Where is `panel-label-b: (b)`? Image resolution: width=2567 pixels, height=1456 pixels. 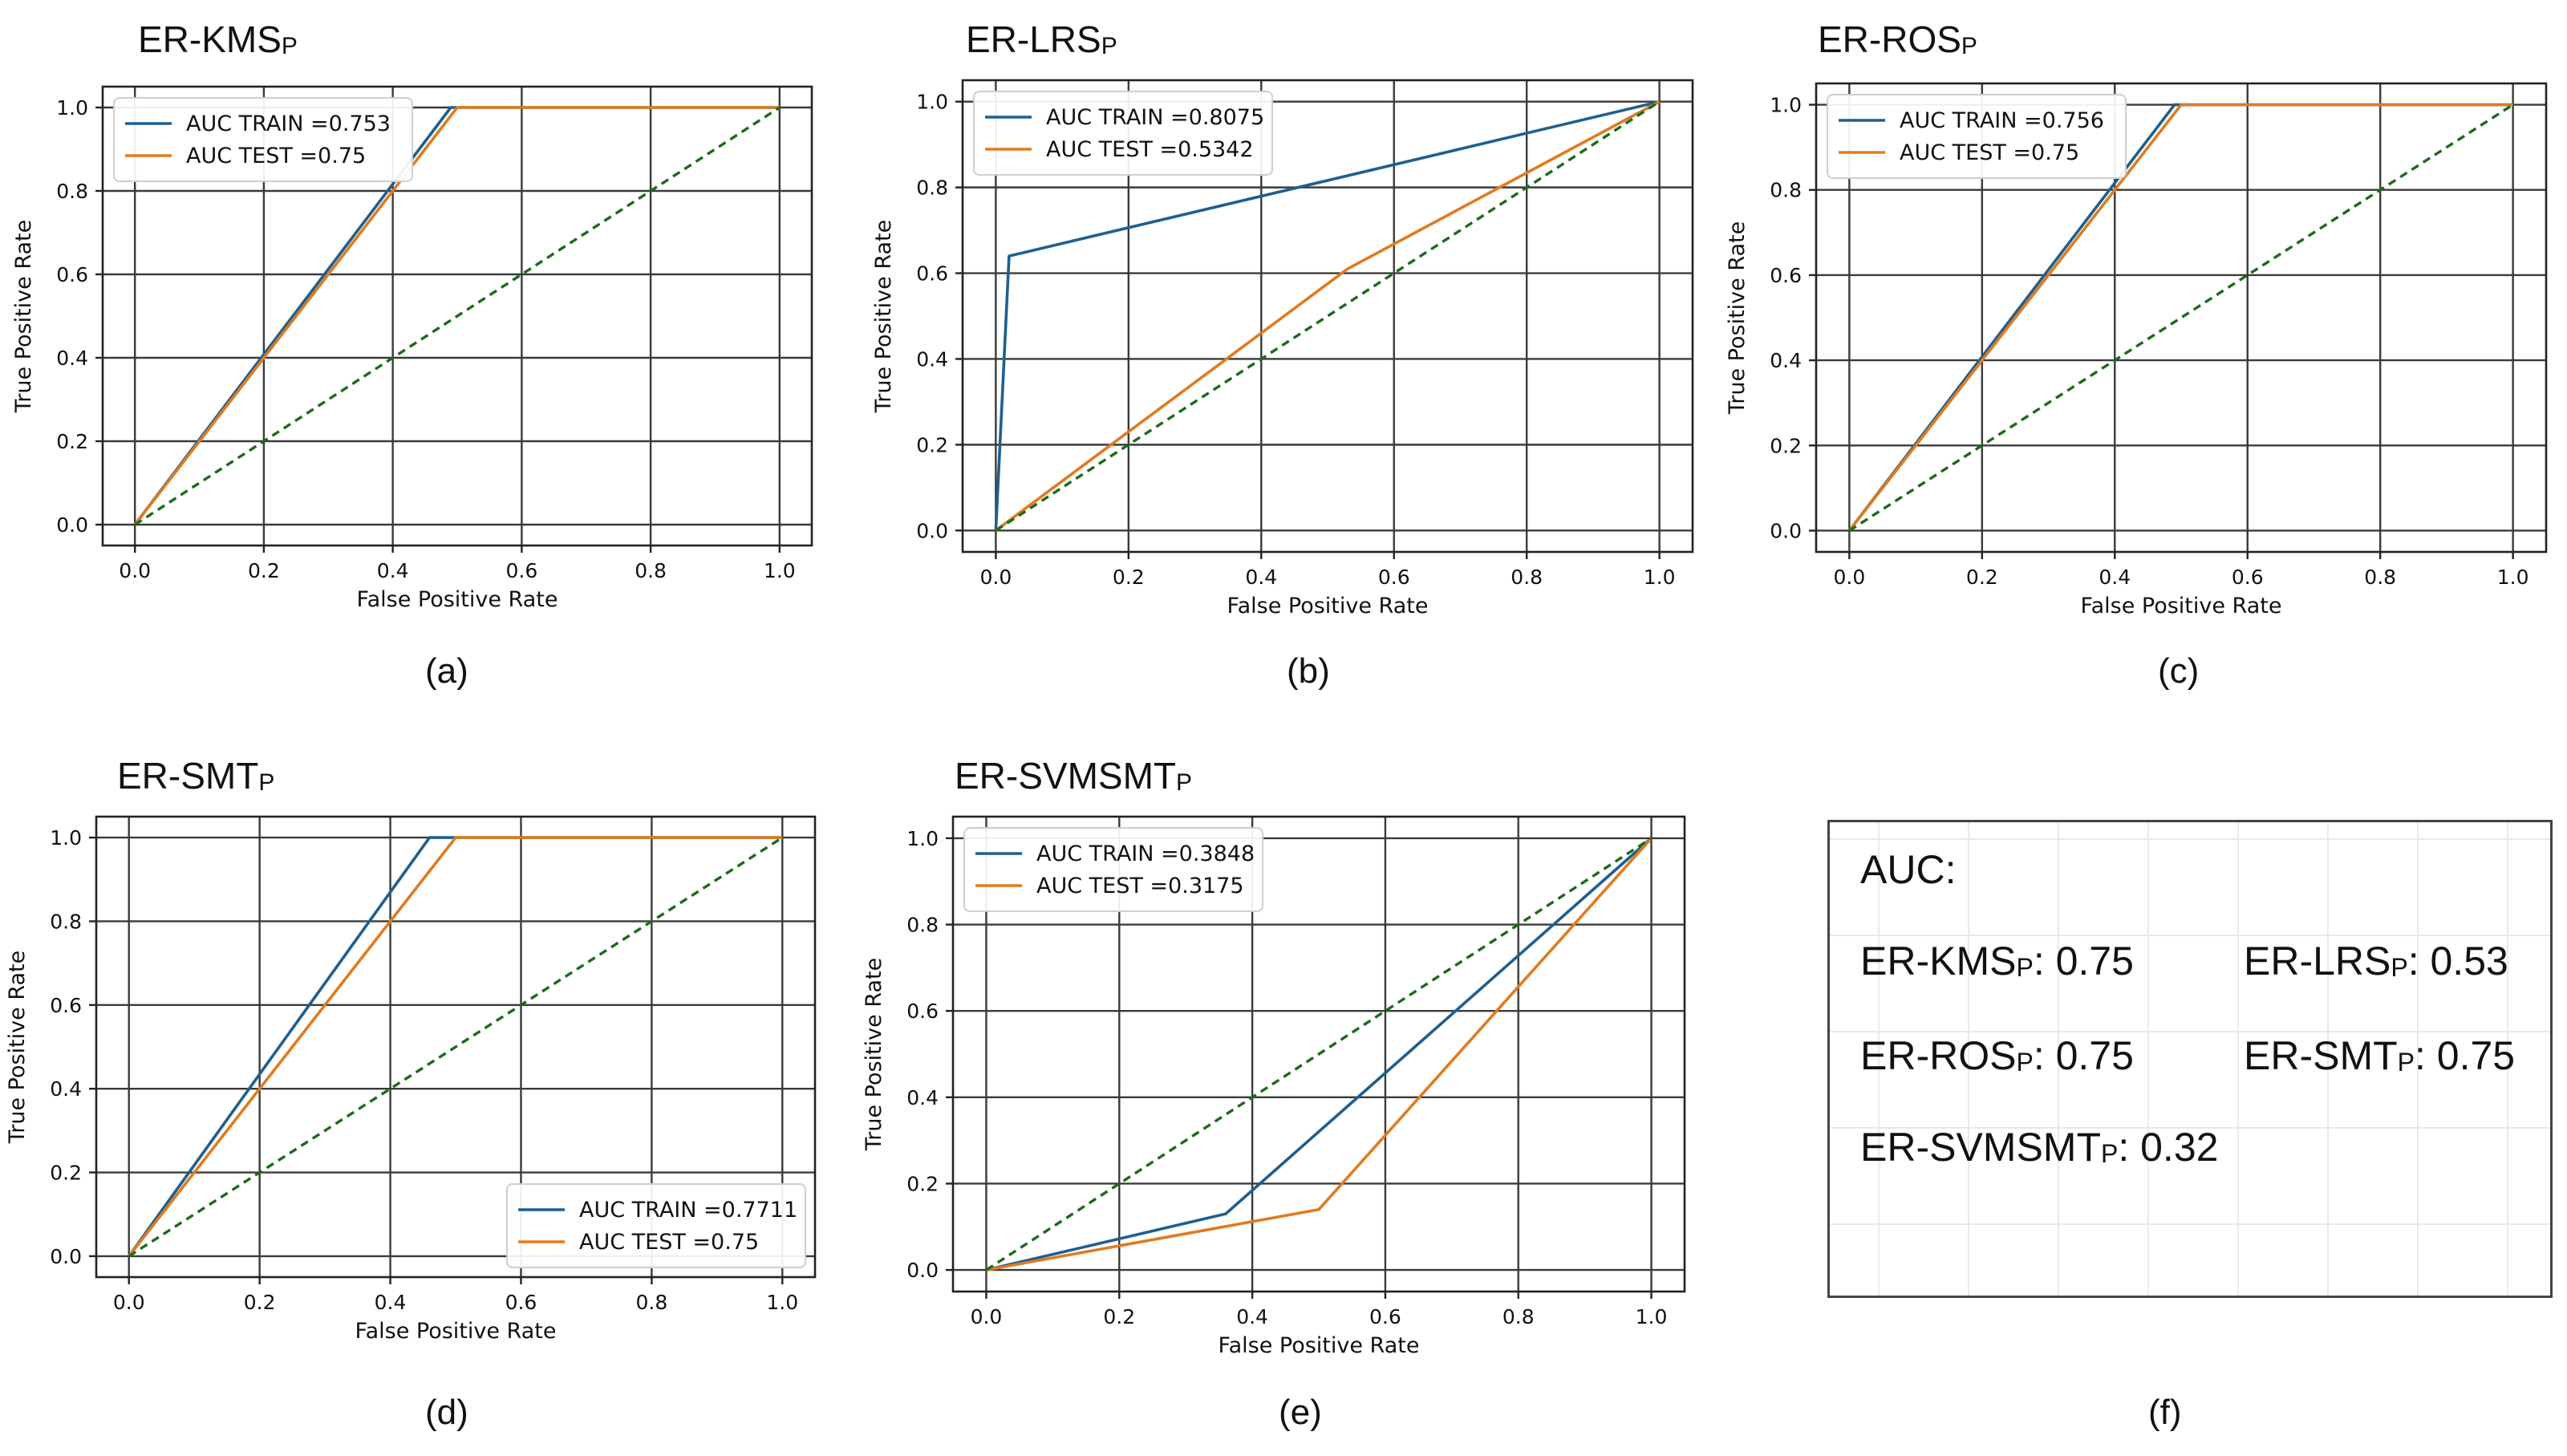 panel-label-b: (b) is located at coordinates (1309, 671).